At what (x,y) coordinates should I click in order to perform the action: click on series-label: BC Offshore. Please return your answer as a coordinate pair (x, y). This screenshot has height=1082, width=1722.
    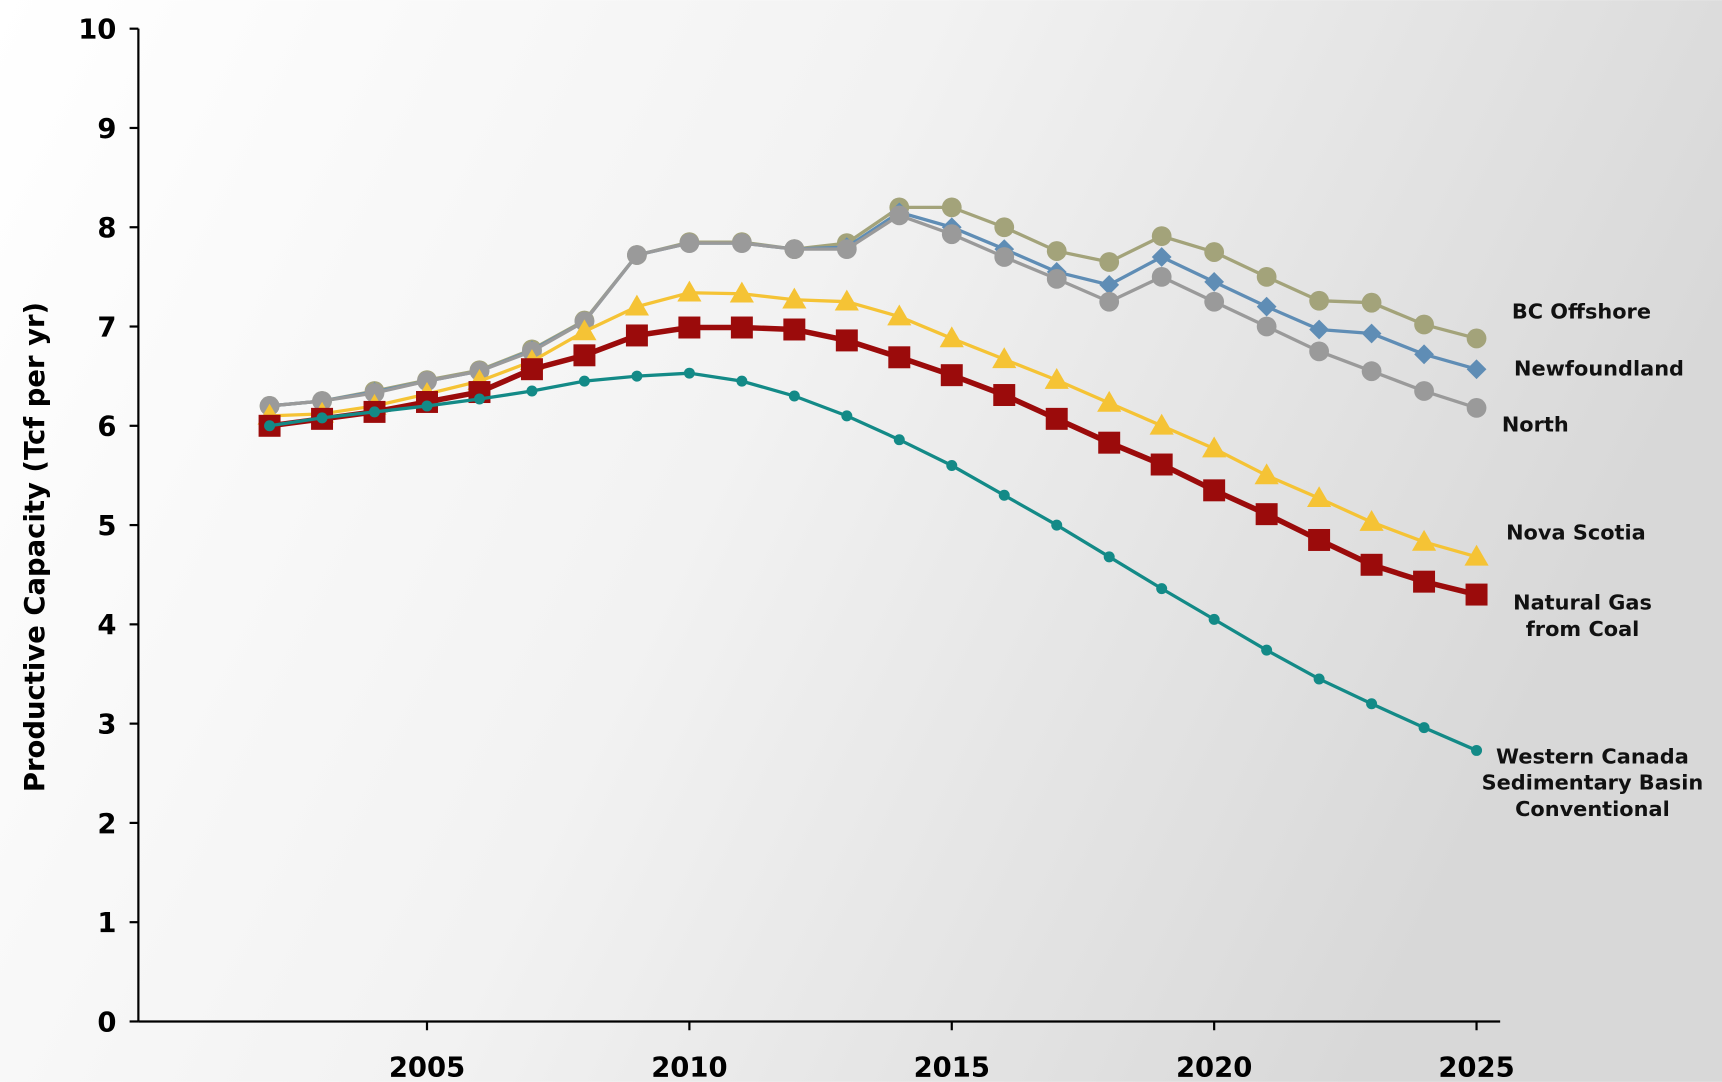
    Looking at the image, I should click on (1581, 312).